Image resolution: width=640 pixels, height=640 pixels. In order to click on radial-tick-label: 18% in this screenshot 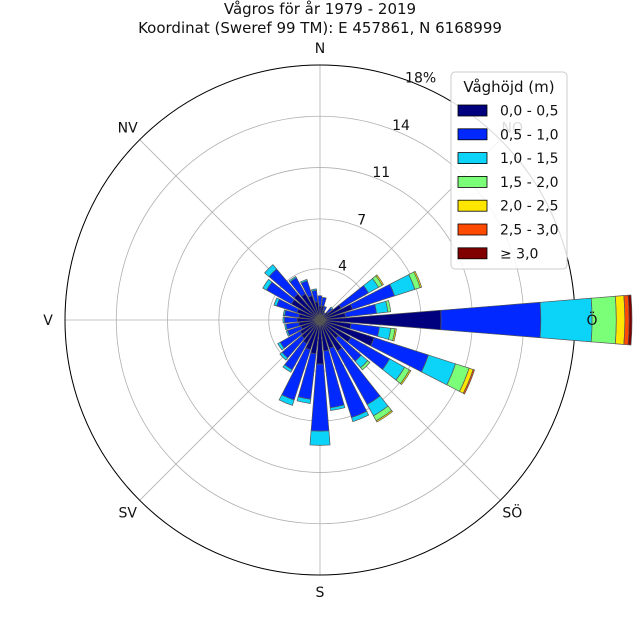, I will do `click(420, 78)`.